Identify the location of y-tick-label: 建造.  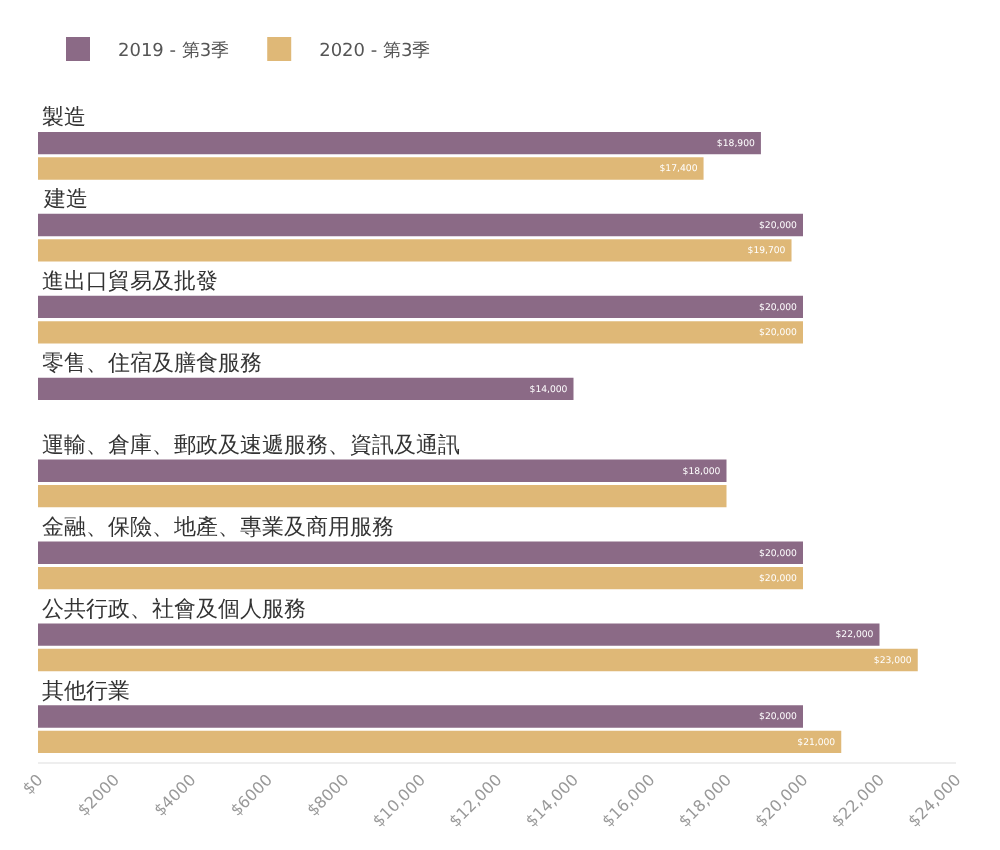
(65, 199).